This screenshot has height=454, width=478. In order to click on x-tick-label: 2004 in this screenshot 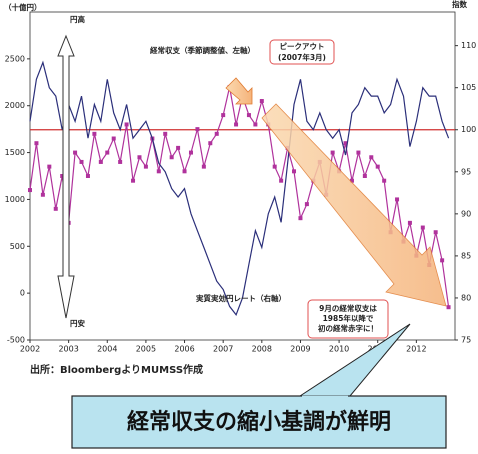, I will do `click(107, 349)`.